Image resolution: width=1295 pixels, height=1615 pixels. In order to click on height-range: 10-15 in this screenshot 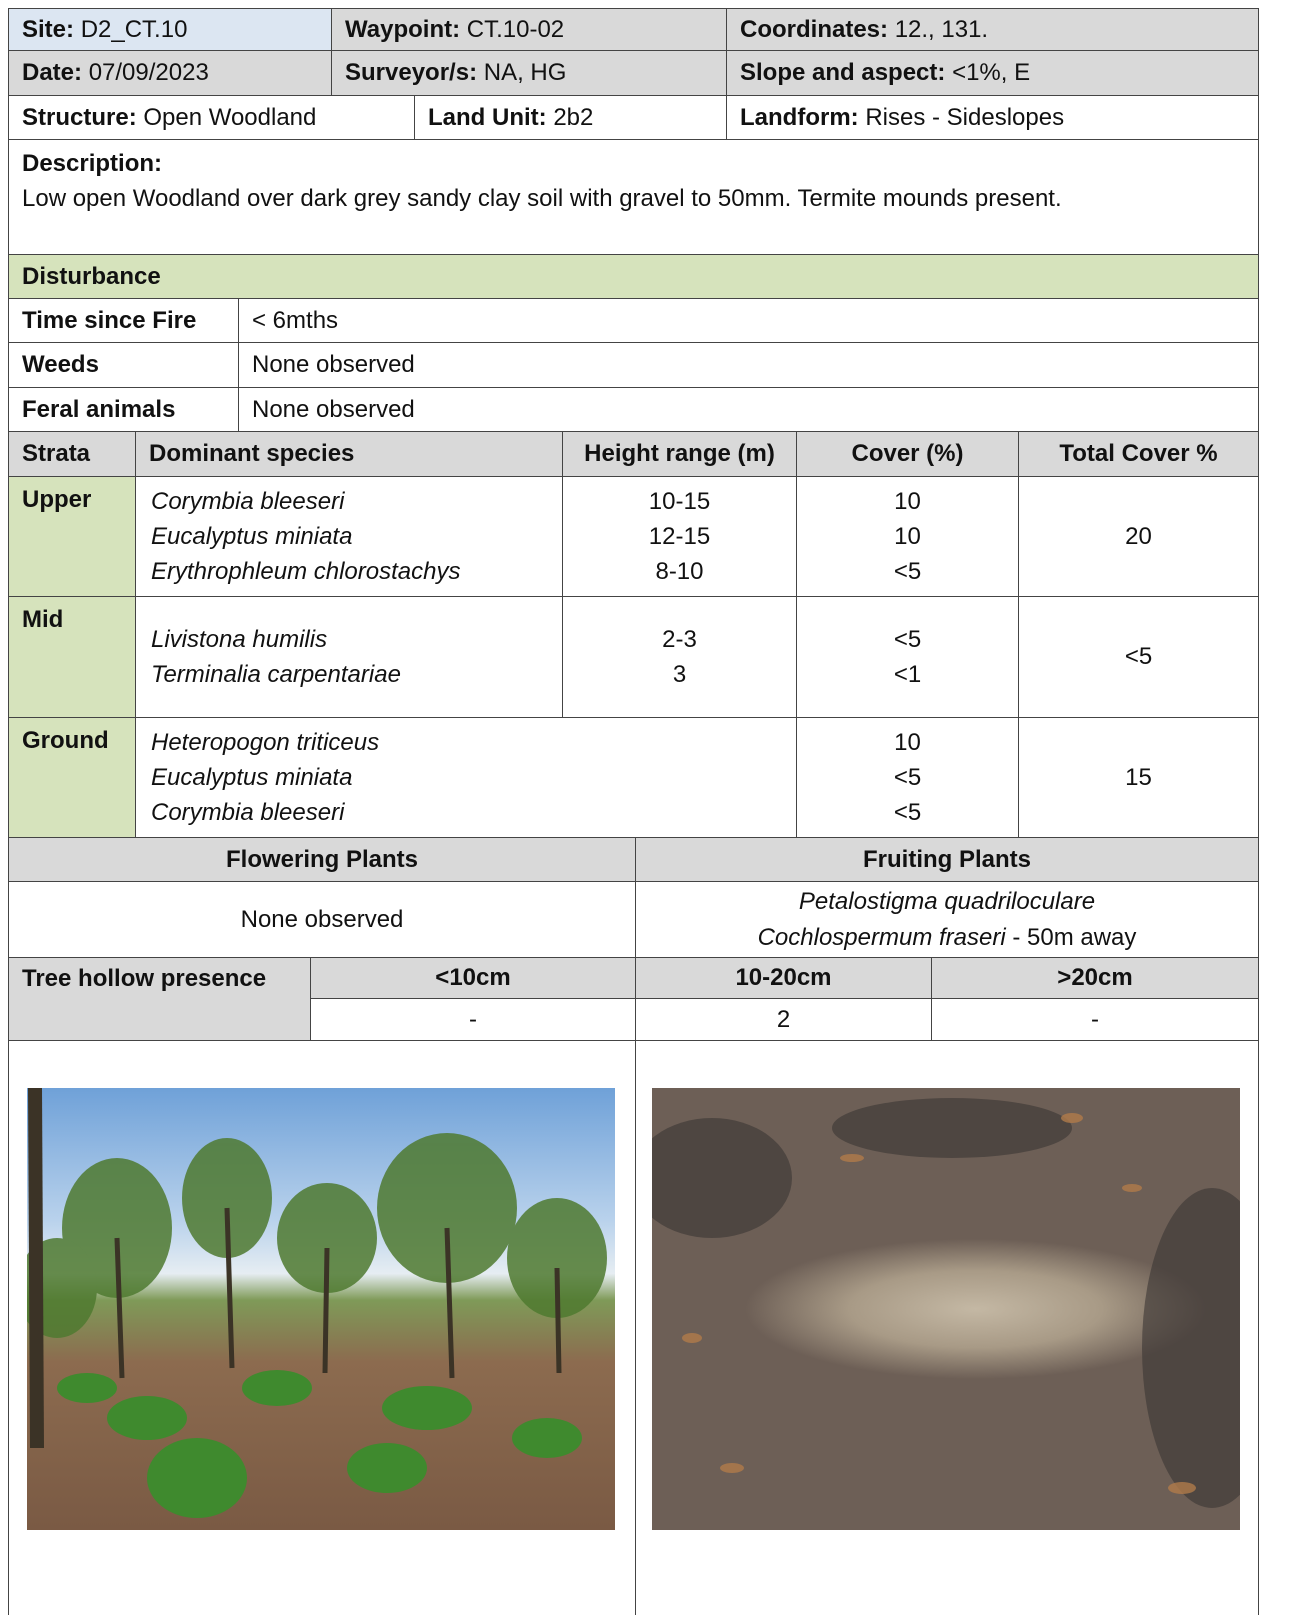, I will do `click(679, 501)`.